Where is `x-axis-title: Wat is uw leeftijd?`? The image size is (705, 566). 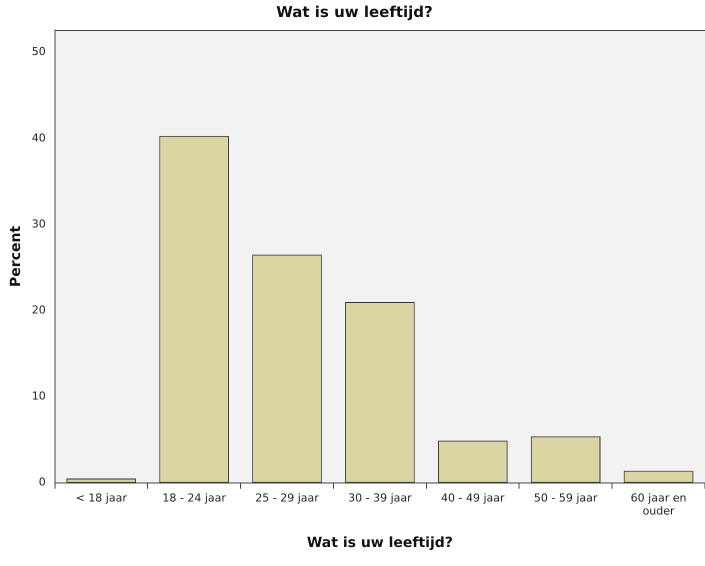 x-axis-title: Wat is uw leeftijd? is located at coordinates (379, 543).